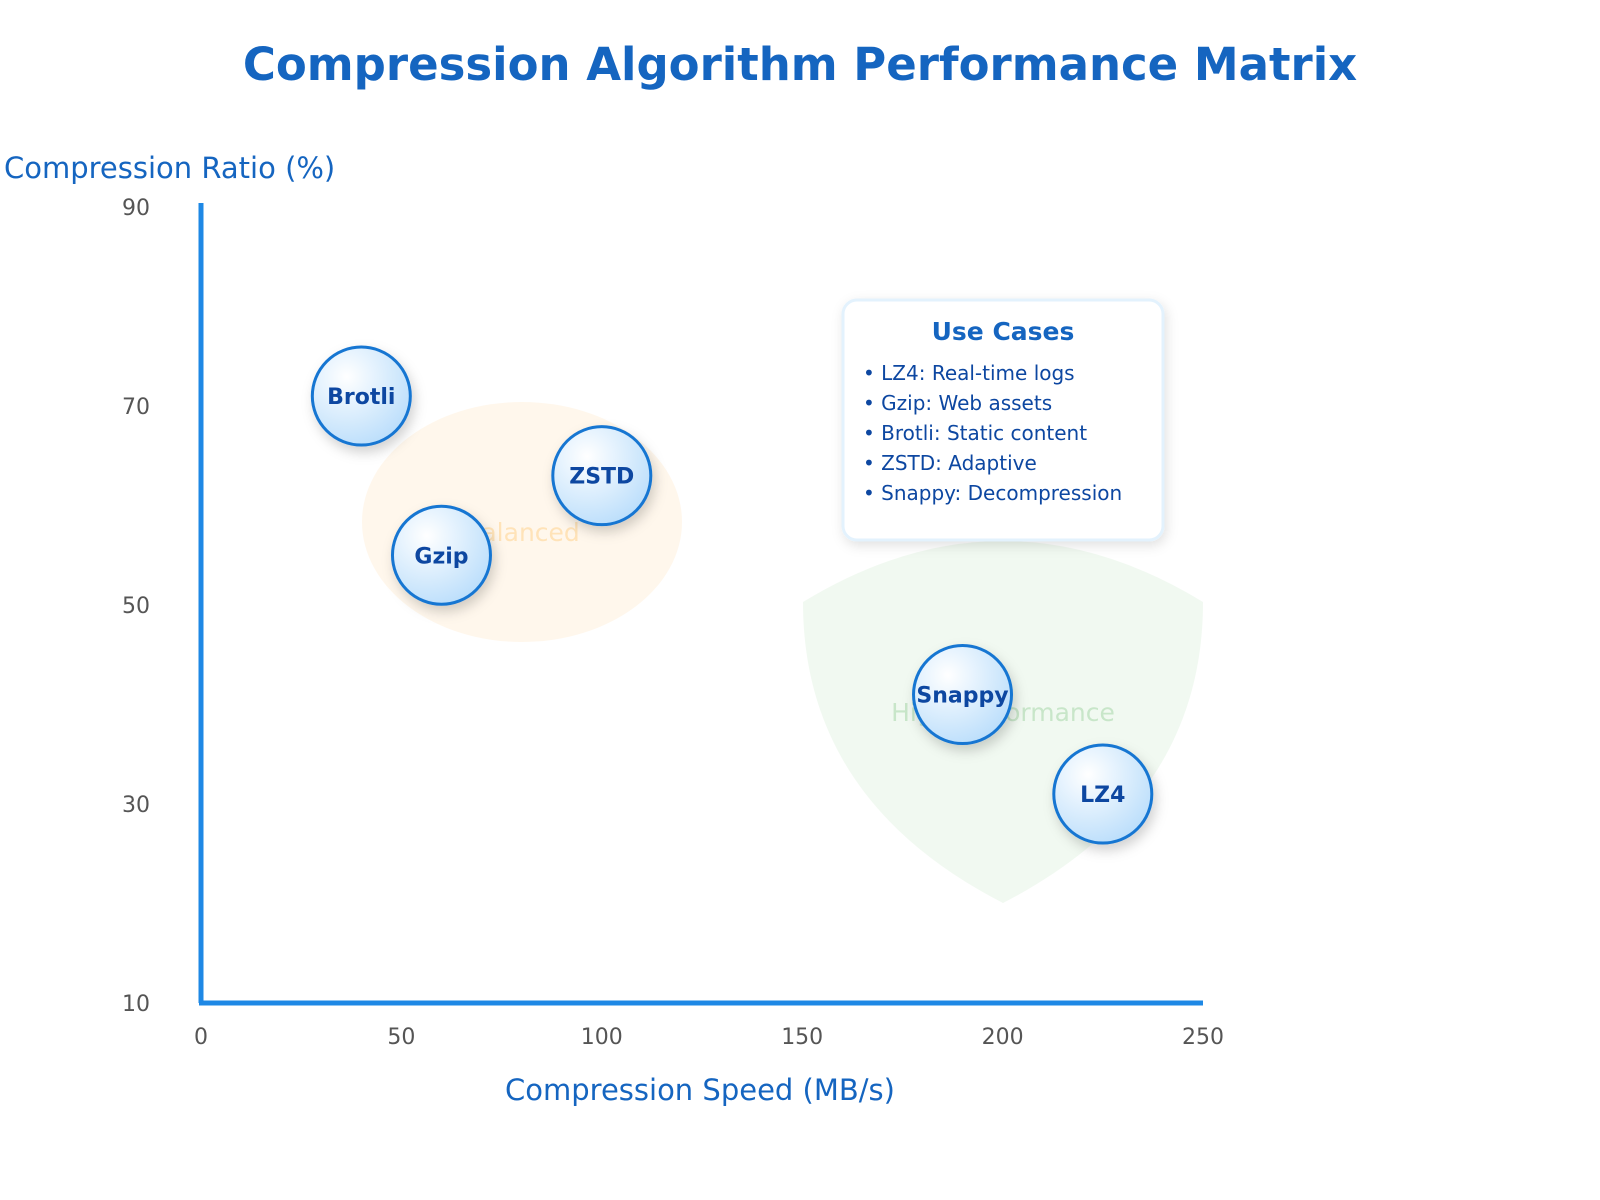 This screenshot has width=1600, height=1200. Describe the element at coordinates (802, 1037) in the screenshot. I see `x-tick-label-150: 150` at that location.